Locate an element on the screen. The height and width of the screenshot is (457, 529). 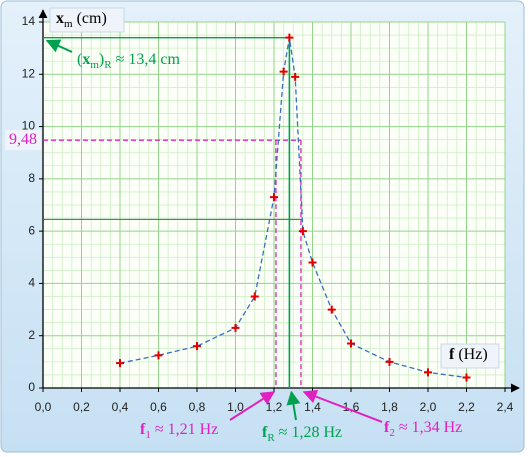
y-tick-label: 6 is located at coordinates (31, 230).